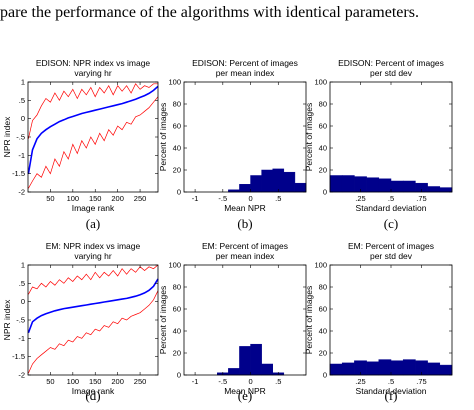 Image resolution: width=474 pixels, height=410 pixels. What do you see at coordinates (93, 63) in the screenshot?
I see `chart-title-line: EDISON: NPR index vs image` at bounding box center [93, 63].